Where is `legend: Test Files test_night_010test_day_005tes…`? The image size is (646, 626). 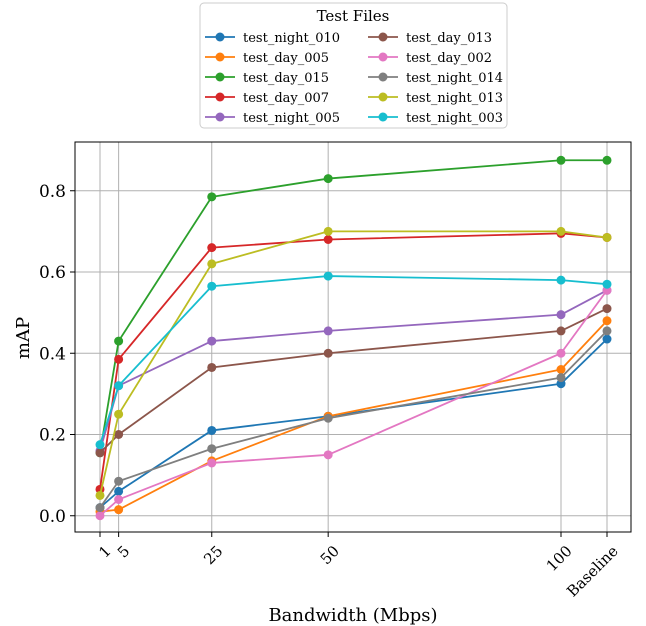
legend: Test Files test_night_010test_day_005tes… is located at coordinates (353, 65).